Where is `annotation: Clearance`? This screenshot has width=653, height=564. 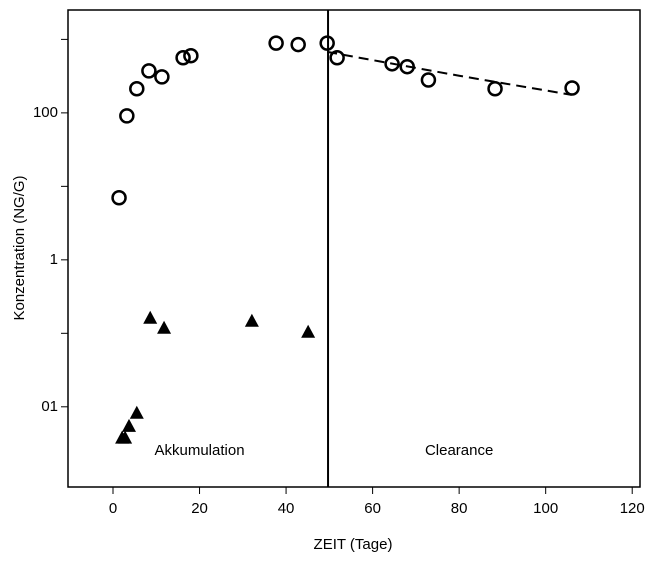
annotation: Clearance is located at coordinates (459, 450).